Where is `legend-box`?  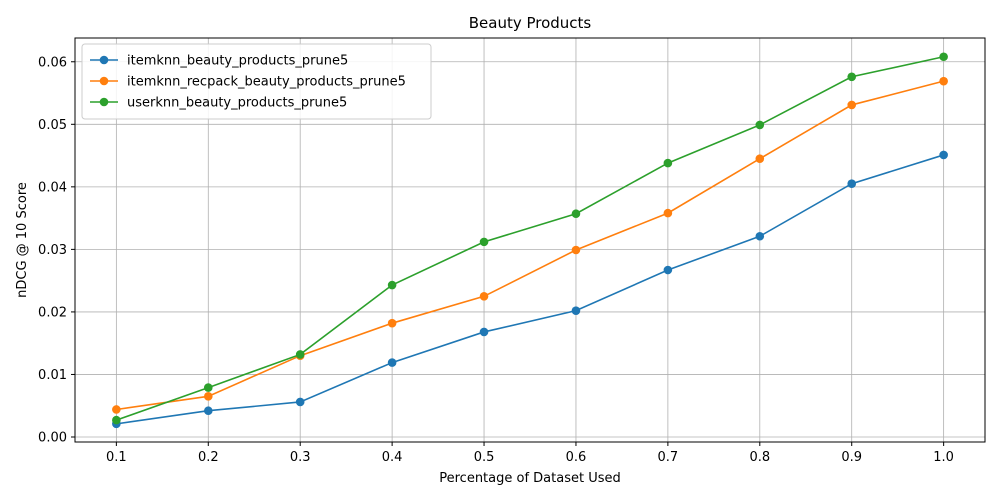 legend-box is located at coordinates (256, 81).